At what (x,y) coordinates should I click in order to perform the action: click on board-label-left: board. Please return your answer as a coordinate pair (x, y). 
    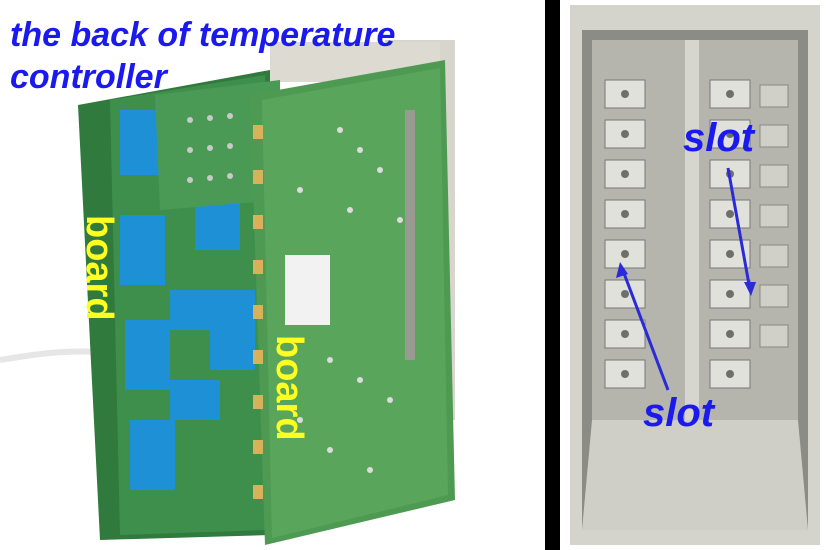
    Looking at the image, I should click on (99, 268).